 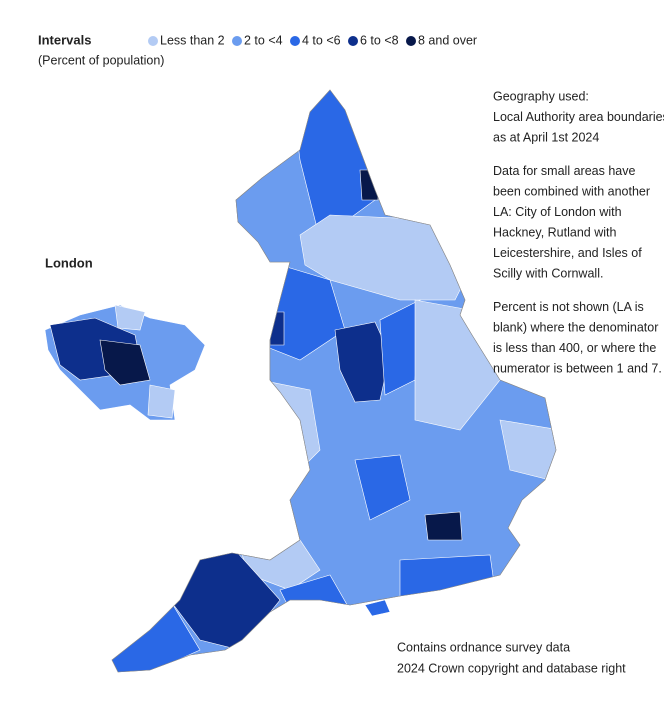 What do you see at coordinates (321, 40) in the screenshot?
I see `legend-label: 4 to <6` at bounding box center [321, 40].